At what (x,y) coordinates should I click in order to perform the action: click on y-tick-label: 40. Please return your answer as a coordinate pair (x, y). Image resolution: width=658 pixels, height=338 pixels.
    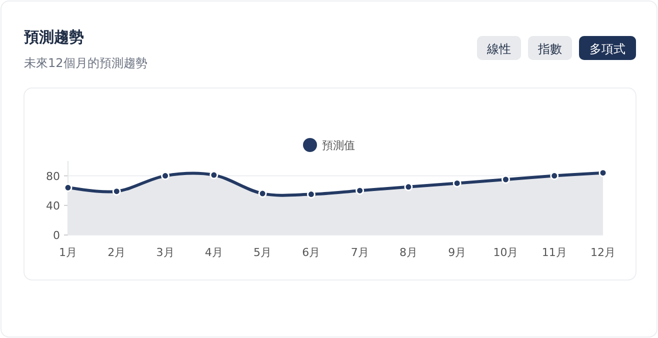
    Looking at the image, I should click on (53, 205).